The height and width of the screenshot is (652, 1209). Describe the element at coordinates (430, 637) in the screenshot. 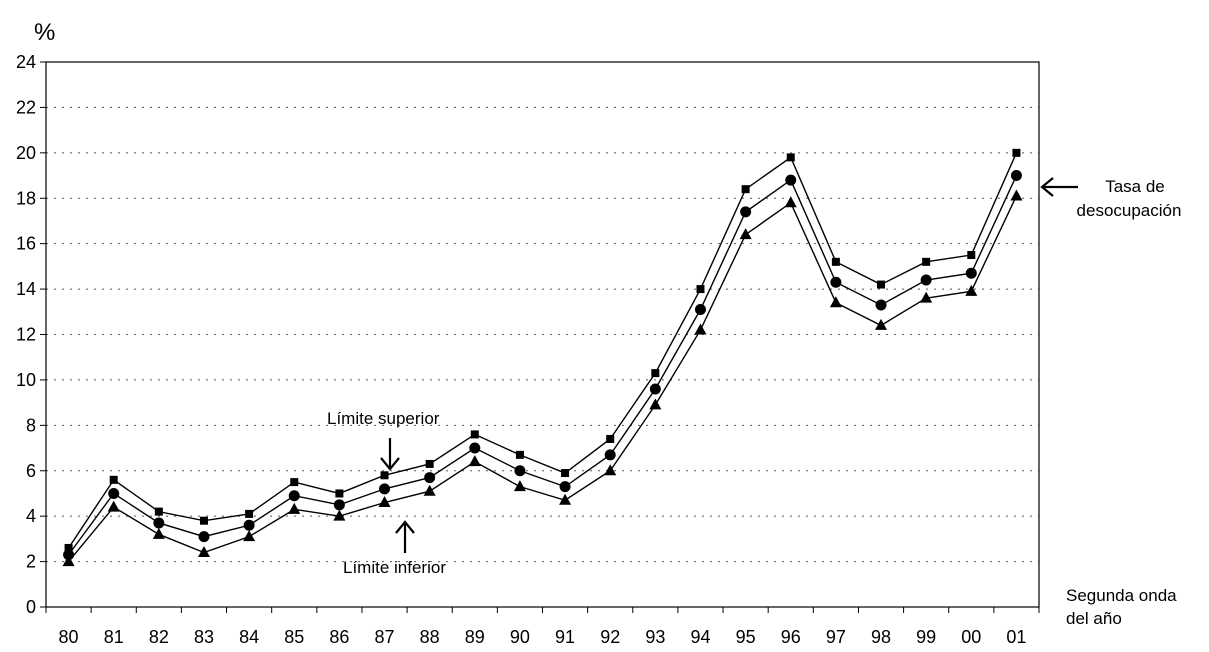

I see `x-tick-label: 88` at that location.